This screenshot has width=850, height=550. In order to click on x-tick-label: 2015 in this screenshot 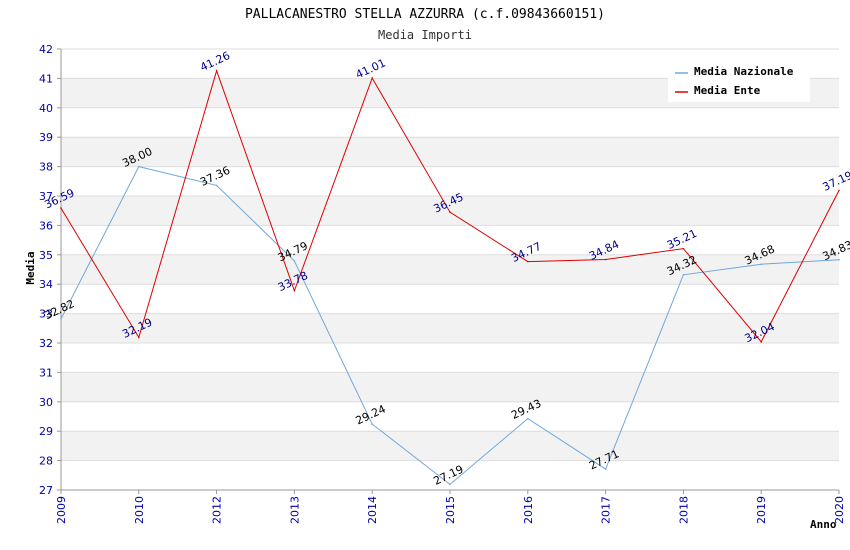, I will do `click(450, 510)`.